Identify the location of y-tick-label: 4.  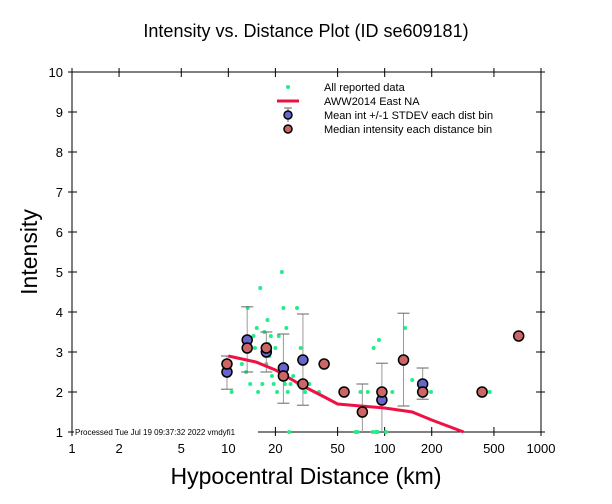
(59, 312).